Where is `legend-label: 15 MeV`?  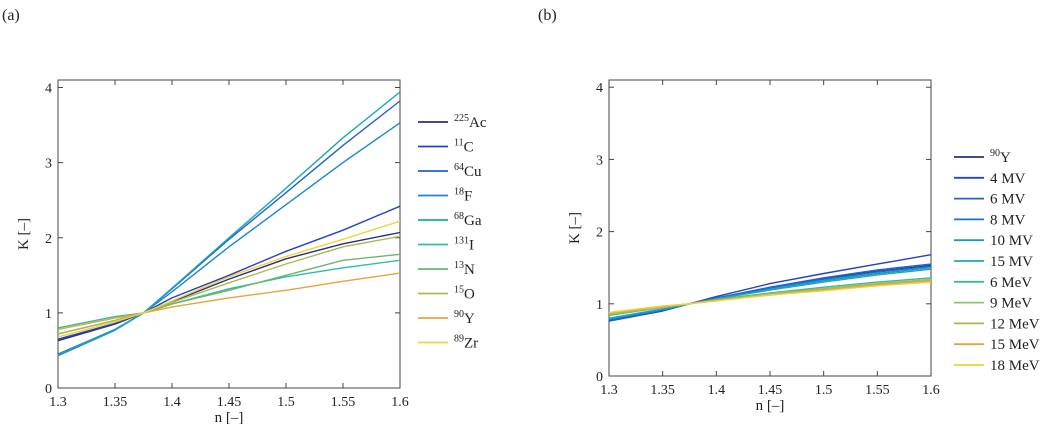 legend-label: 15 MeV is located at coordinates (1015, 345).